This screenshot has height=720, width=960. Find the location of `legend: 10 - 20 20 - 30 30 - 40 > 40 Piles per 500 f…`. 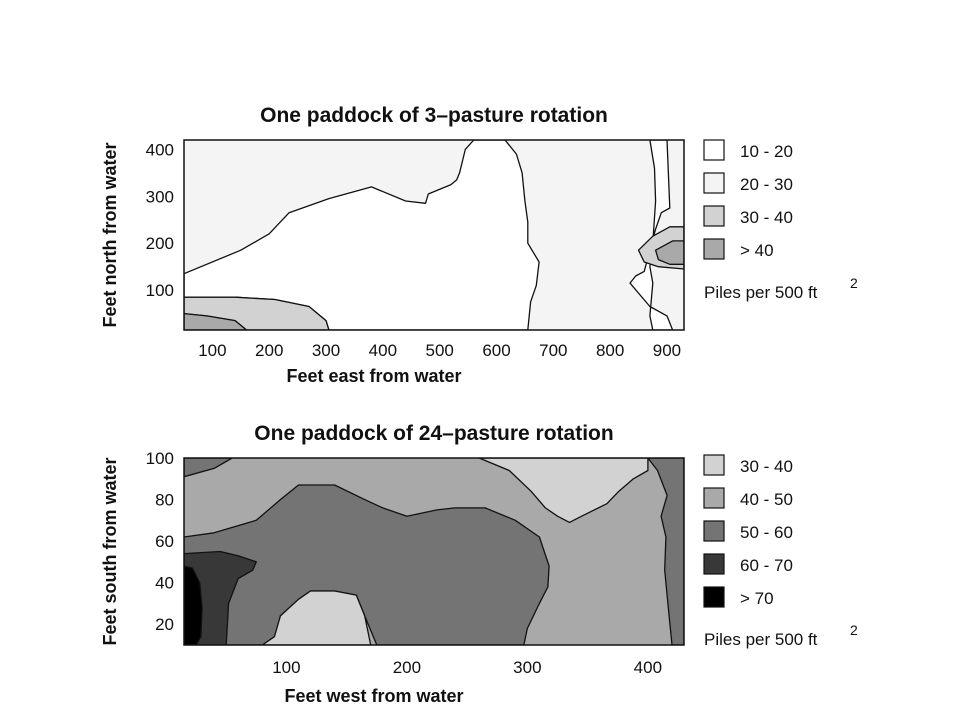

legend: 10 - 20 20 - 30 30 - 40 > 40 Piles per 500 f… is located at coordinates (780, 220).